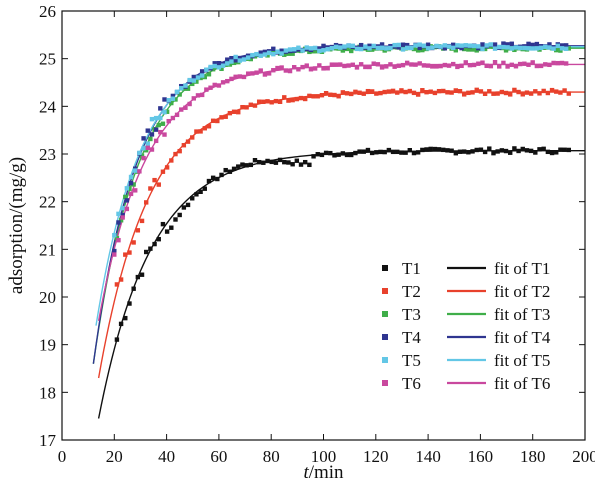  Describe the element at coordinates (411, 383) in the screenshot. I see `legend-label-t6: T6` at that location.